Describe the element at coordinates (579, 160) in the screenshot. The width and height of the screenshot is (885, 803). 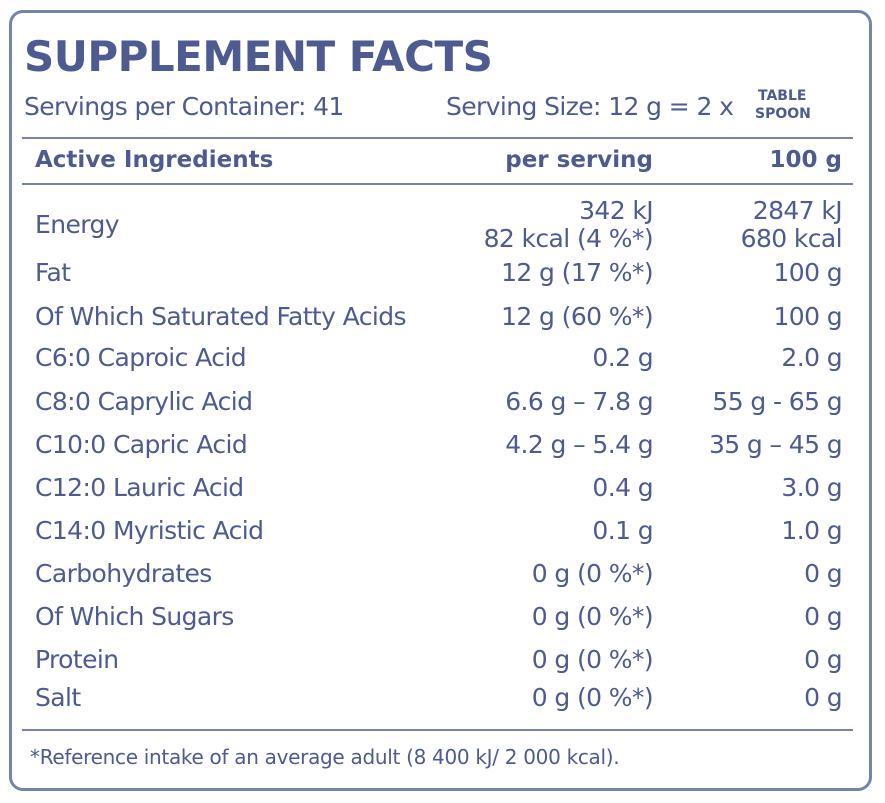
I see `column-header: per serving` at that location.